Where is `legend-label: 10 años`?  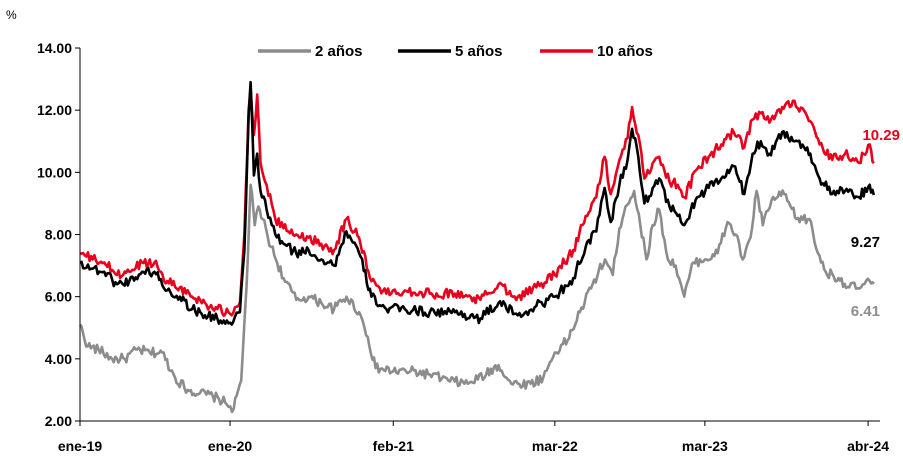 legend-label: 10 años is located at coordinates (625, 51).